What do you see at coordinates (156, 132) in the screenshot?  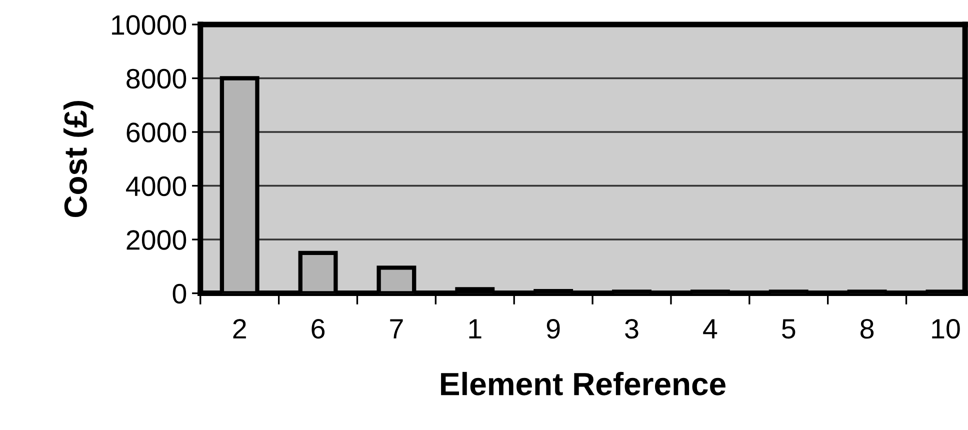 I see `y-tick-label: 6000` at bounding box center [156, 132].